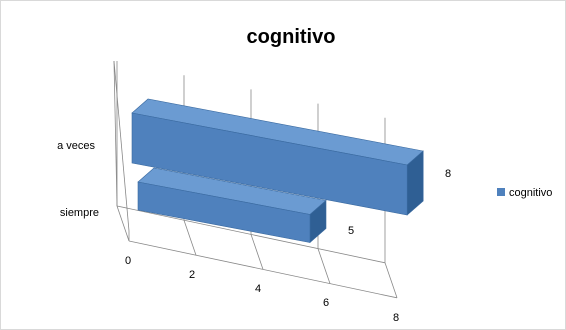 The width and height of the screenshot is (566, 330). I want to click on chart-title: cognitivo, so click(291, 37).